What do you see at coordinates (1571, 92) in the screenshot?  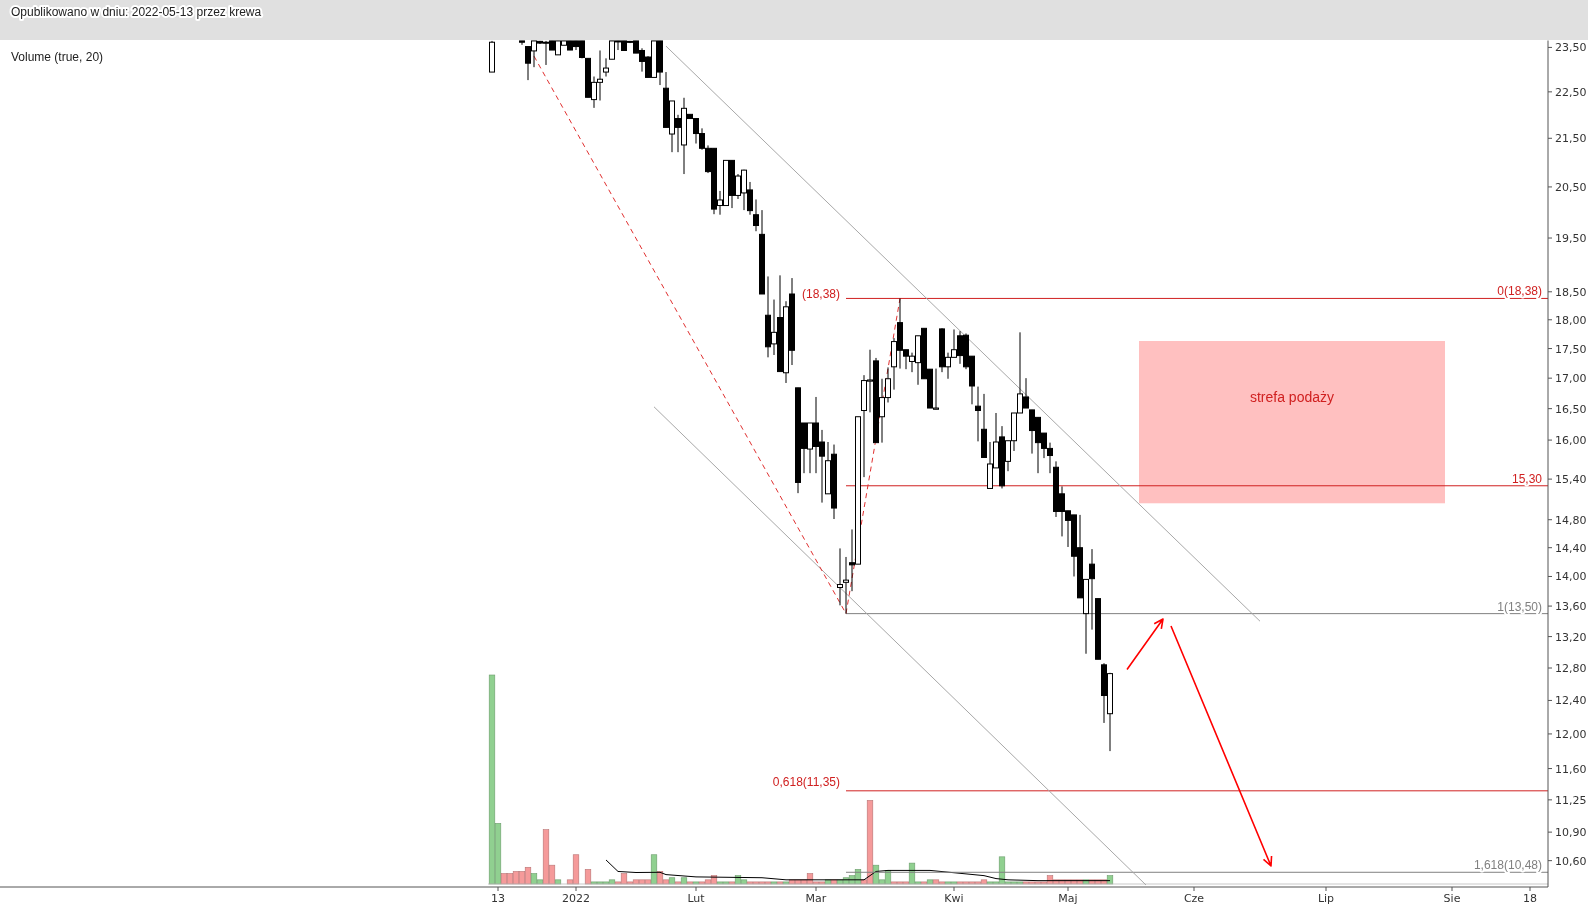 I see `y-tick-label: 22,50` at bounding box center [1571, 92].